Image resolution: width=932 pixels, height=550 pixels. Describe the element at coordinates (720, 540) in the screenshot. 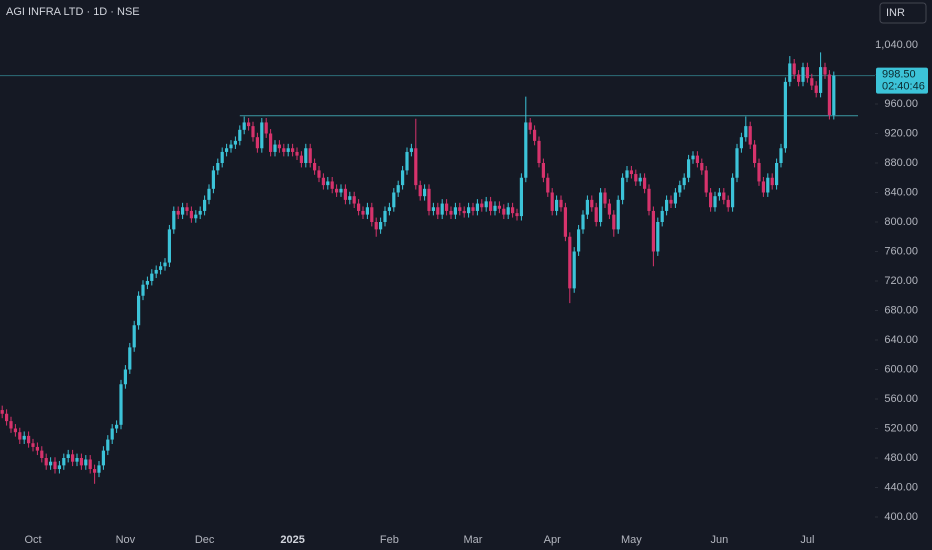

I see `x-tick-label: Jun` at that location.